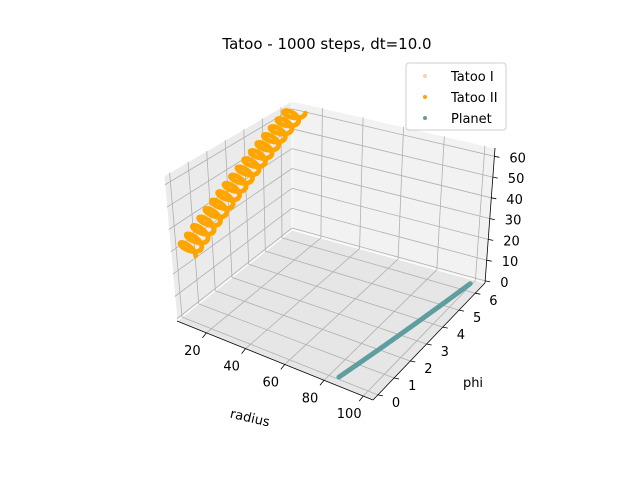 Image resolution: width=640 pixels, height=480 pixels. Describe the element at coordinates (493, 301) in the screenshot. I see `y-tick-label: 6` at that location.